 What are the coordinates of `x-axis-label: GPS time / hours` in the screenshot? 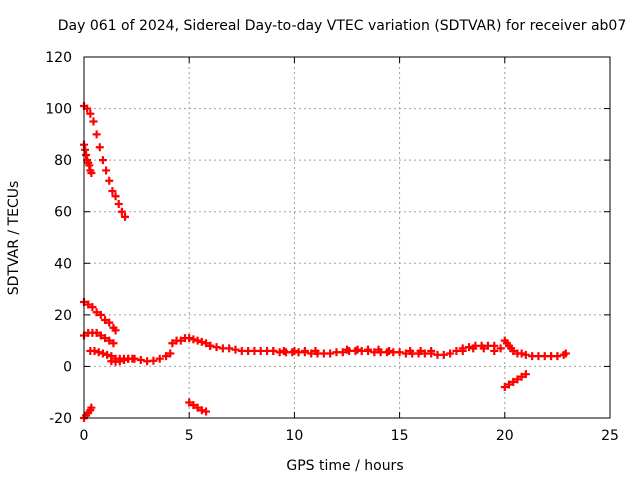 It's located at (344, 466).